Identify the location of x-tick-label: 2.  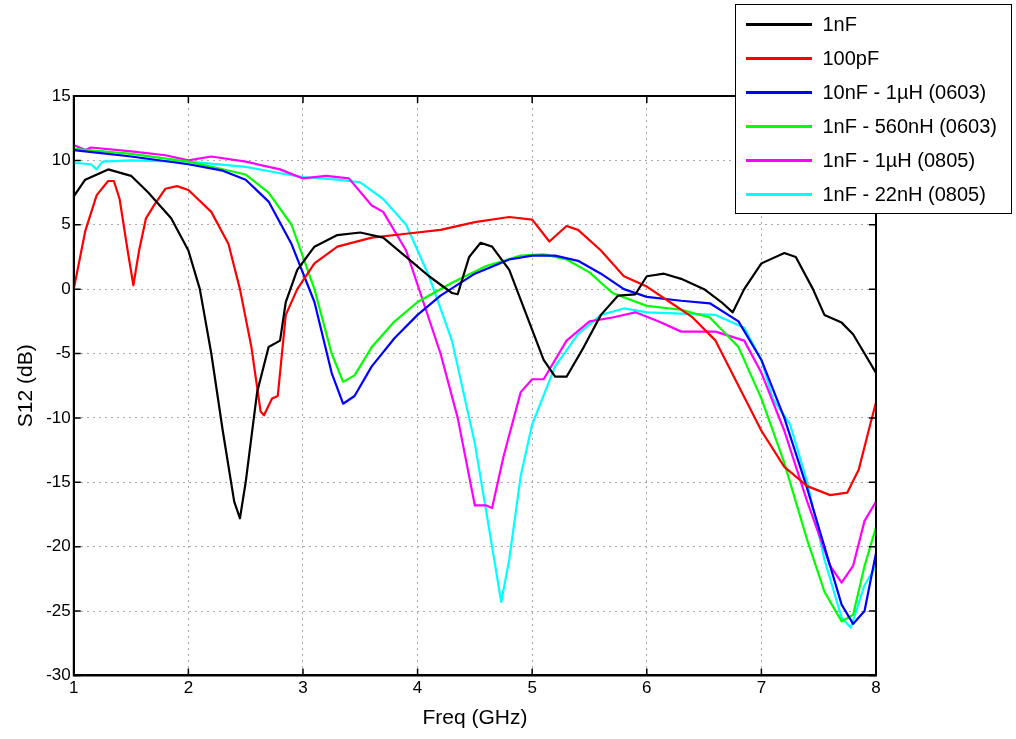
(188, 688).